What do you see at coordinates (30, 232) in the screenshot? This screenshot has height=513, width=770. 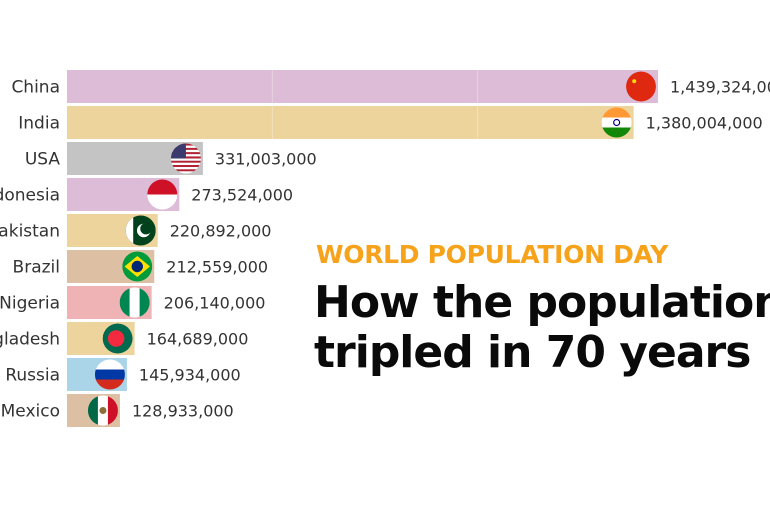 I see `category-label: Pakistan` at bounding box center [30, 232].